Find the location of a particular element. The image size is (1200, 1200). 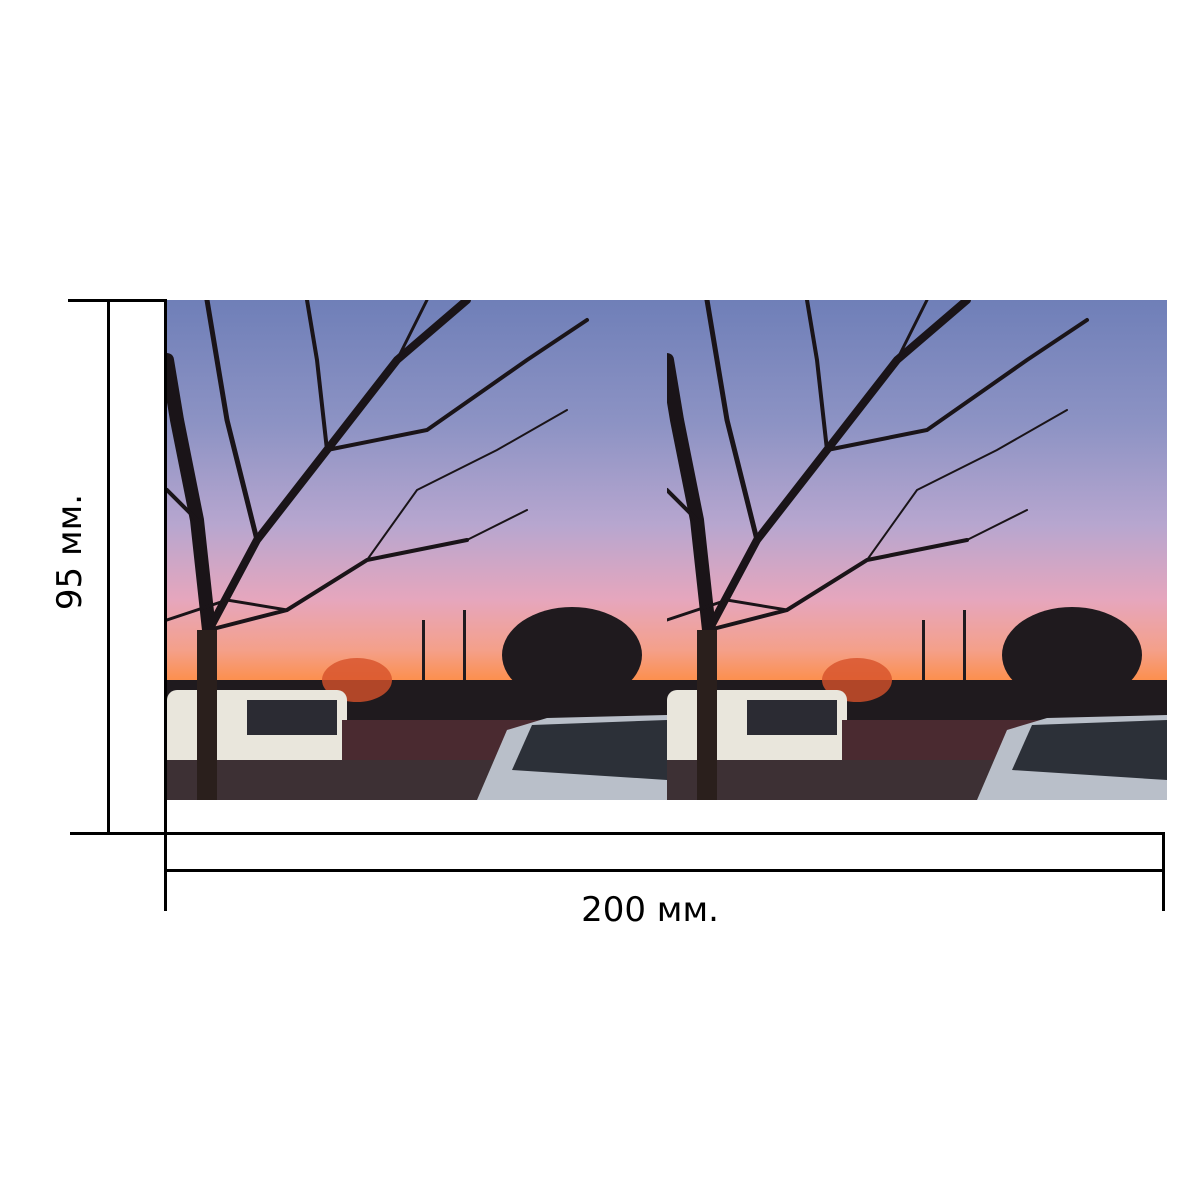

height-top-extension is located at coordinates (117, 300).